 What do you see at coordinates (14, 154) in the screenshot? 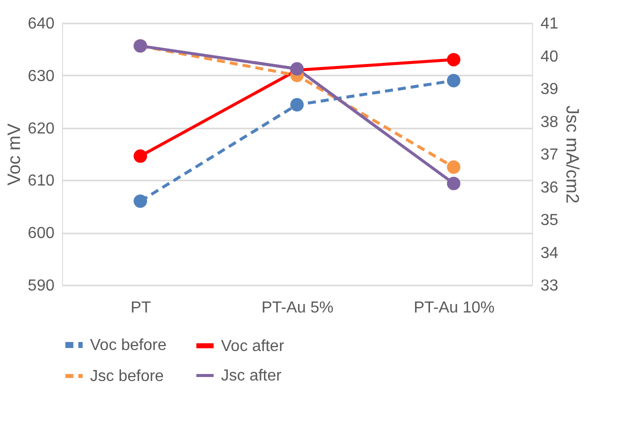
I see `y-axis-title: Voc mV` at bounding box center [14, 154].